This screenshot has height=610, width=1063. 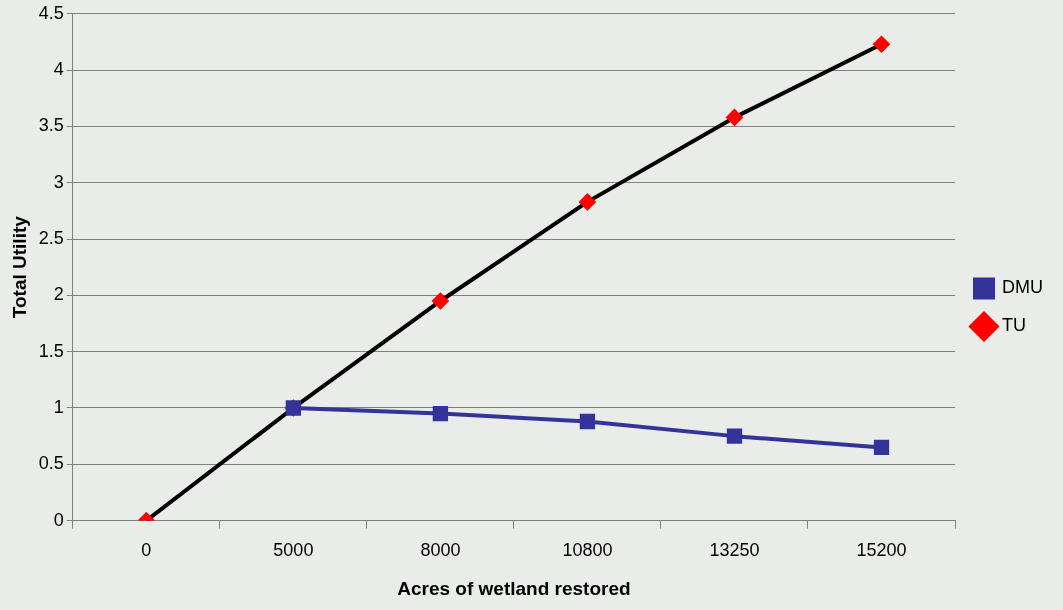 What do you see at coordinates (734, 550) in the screenshot?
I see `x-tick-label: 13250` at bounding box center [734, 550].